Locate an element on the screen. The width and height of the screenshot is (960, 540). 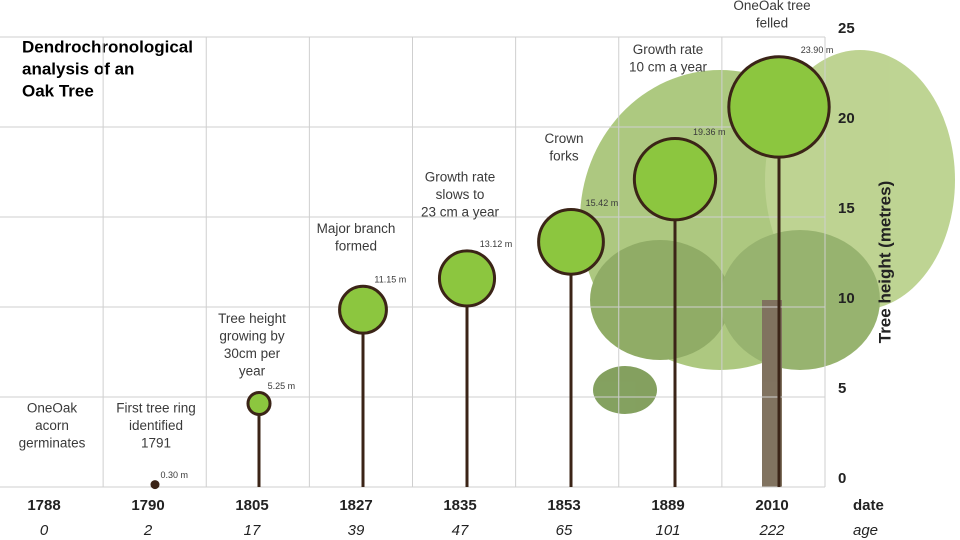
chart-title: analysis of an is located at coordinates (78, 68).